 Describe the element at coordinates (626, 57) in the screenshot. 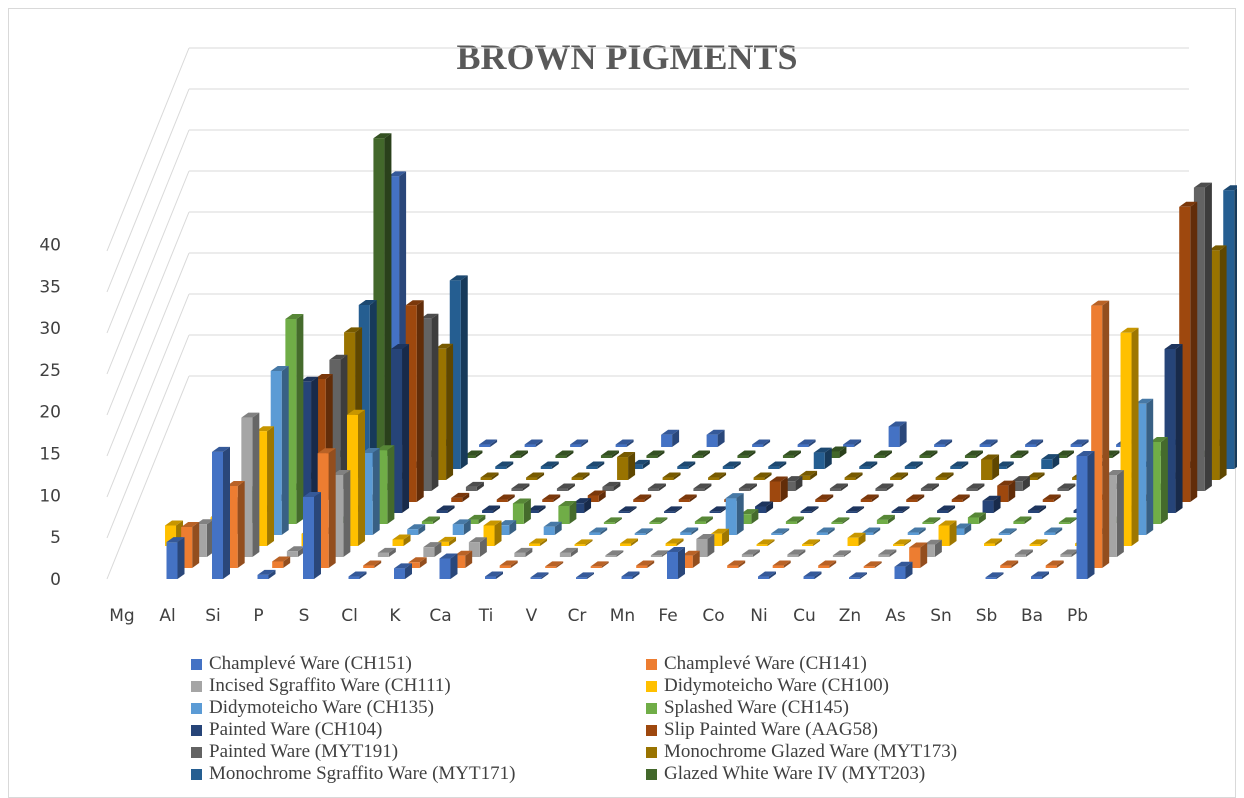

I see `chart-title: BROWN PIGMENTS` at that location.